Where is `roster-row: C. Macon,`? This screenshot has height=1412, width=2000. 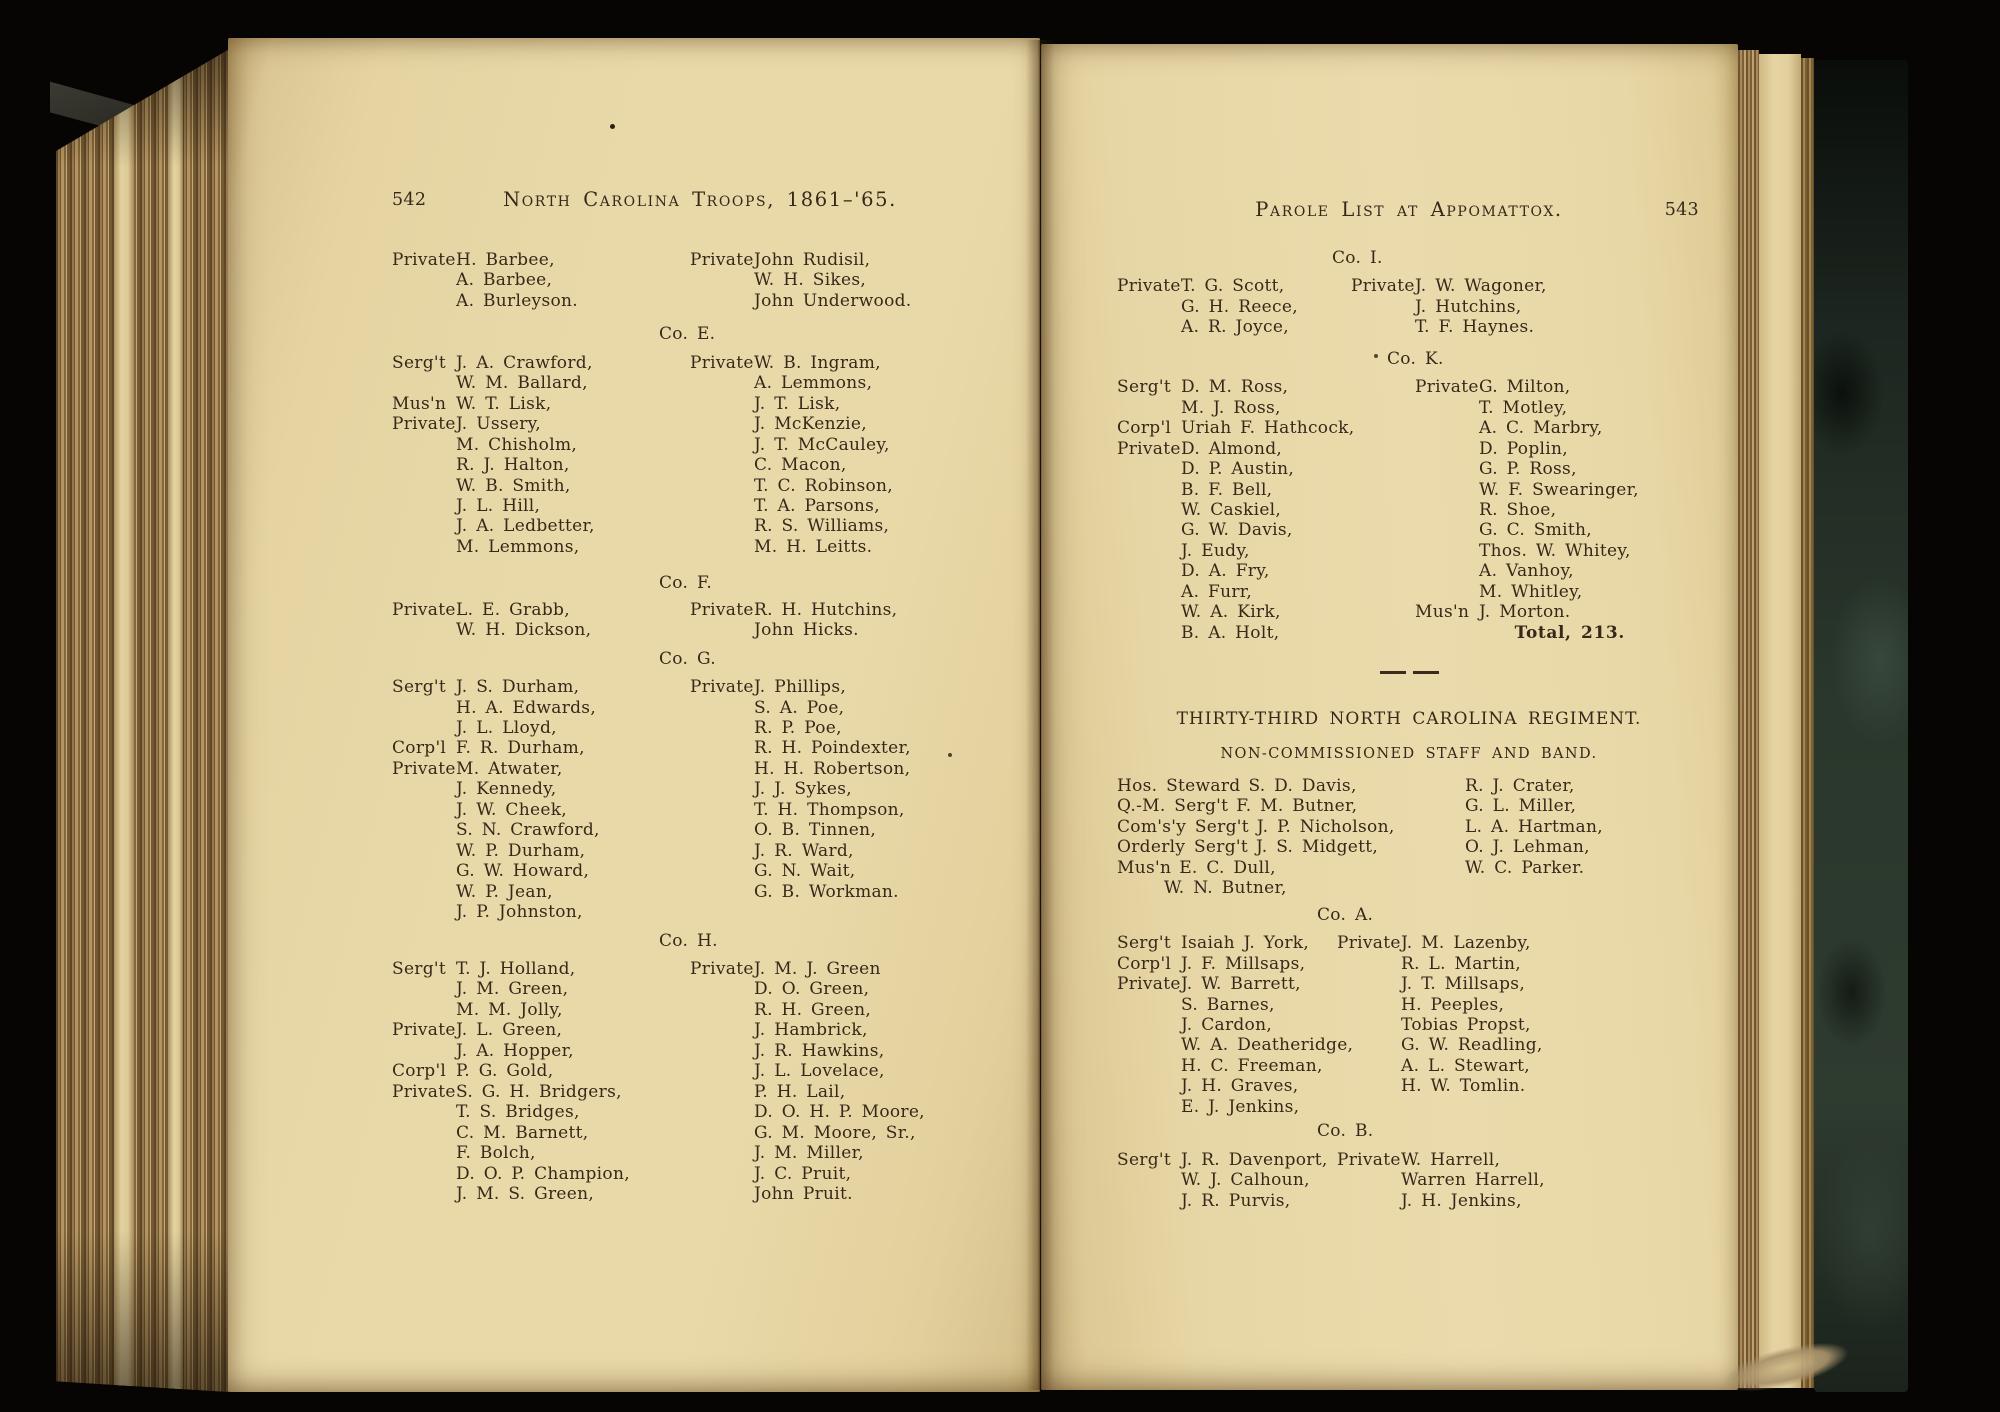
roster-row: C. Macon, is located at coordinates (791, 465).